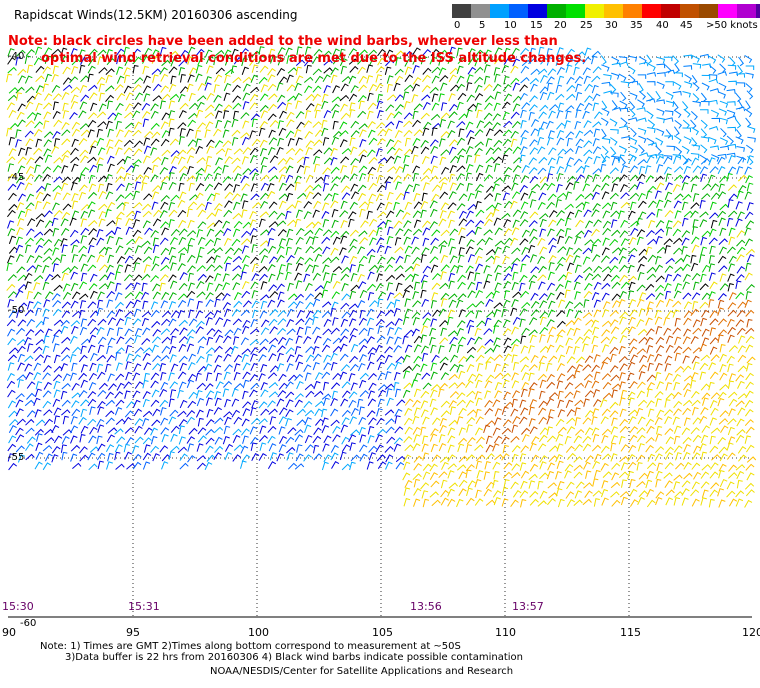 The height and width of the screenshot is (688, 760). What do you see at coordinates (606, 17) in the screenshot?
I see `wind-speed-legend: 0 5 10 15 20 25 30 35 40 45 >50 knots` at bounding box center [606, 17].